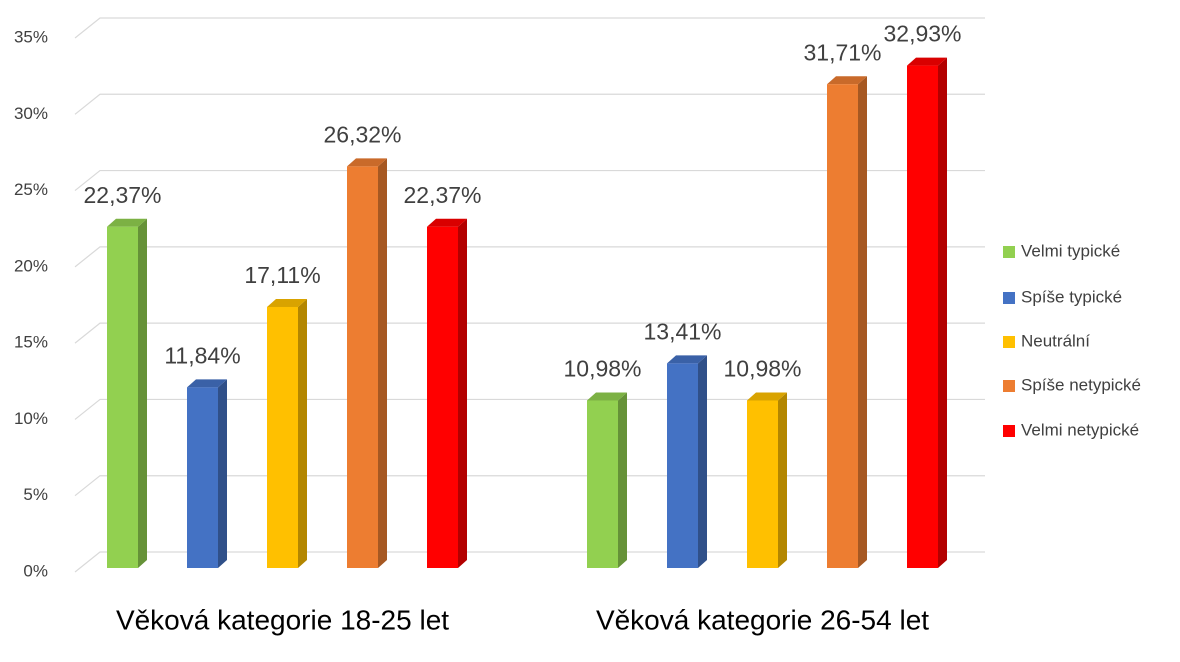  I want to click on y-tick-label: 15%, so click(31, 342).